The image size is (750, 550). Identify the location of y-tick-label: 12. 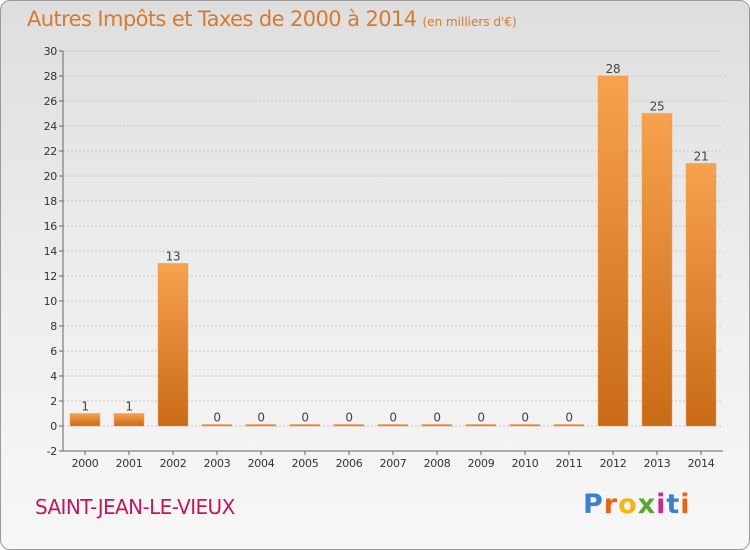
(50, 276).